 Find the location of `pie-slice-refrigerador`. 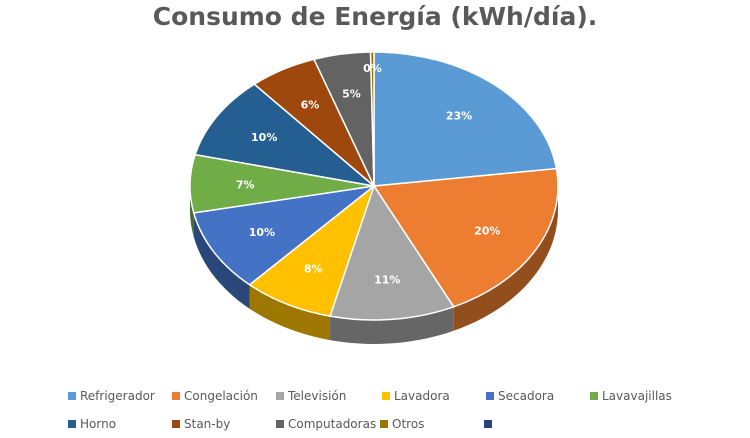

pie-slice-refrigerador is located at coordinates (465, 119).